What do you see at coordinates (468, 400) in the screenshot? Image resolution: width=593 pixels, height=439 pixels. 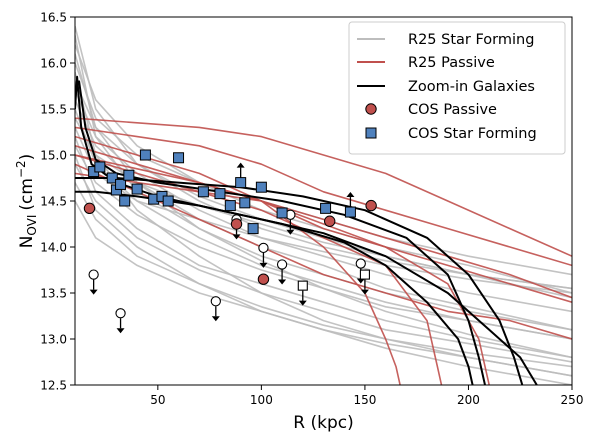 I see `x-tick-label-3: 200` at bounding box center [468, 400].